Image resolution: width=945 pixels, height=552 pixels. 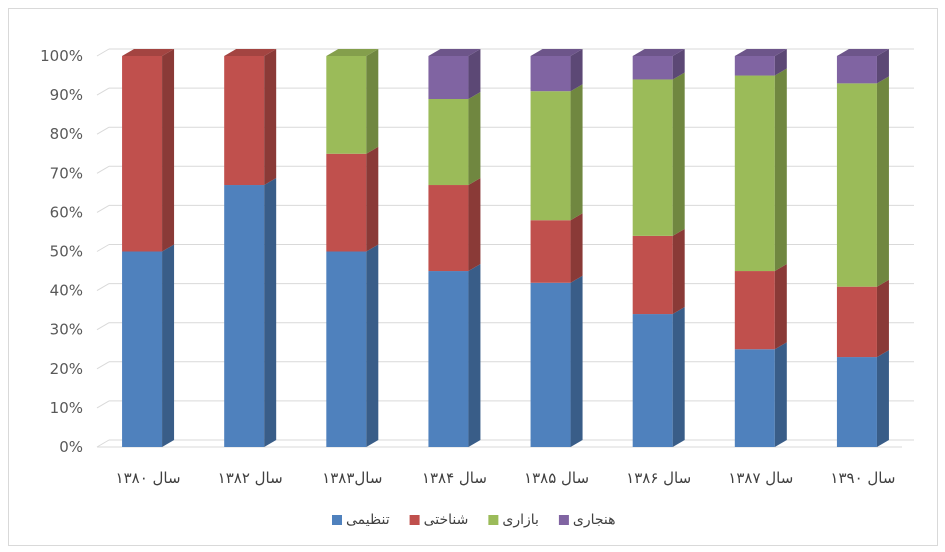 What do you see at coordinates (520, 520) in the screenshot?
I see `legend-label: بازاری` at bounding box center [520, 520].